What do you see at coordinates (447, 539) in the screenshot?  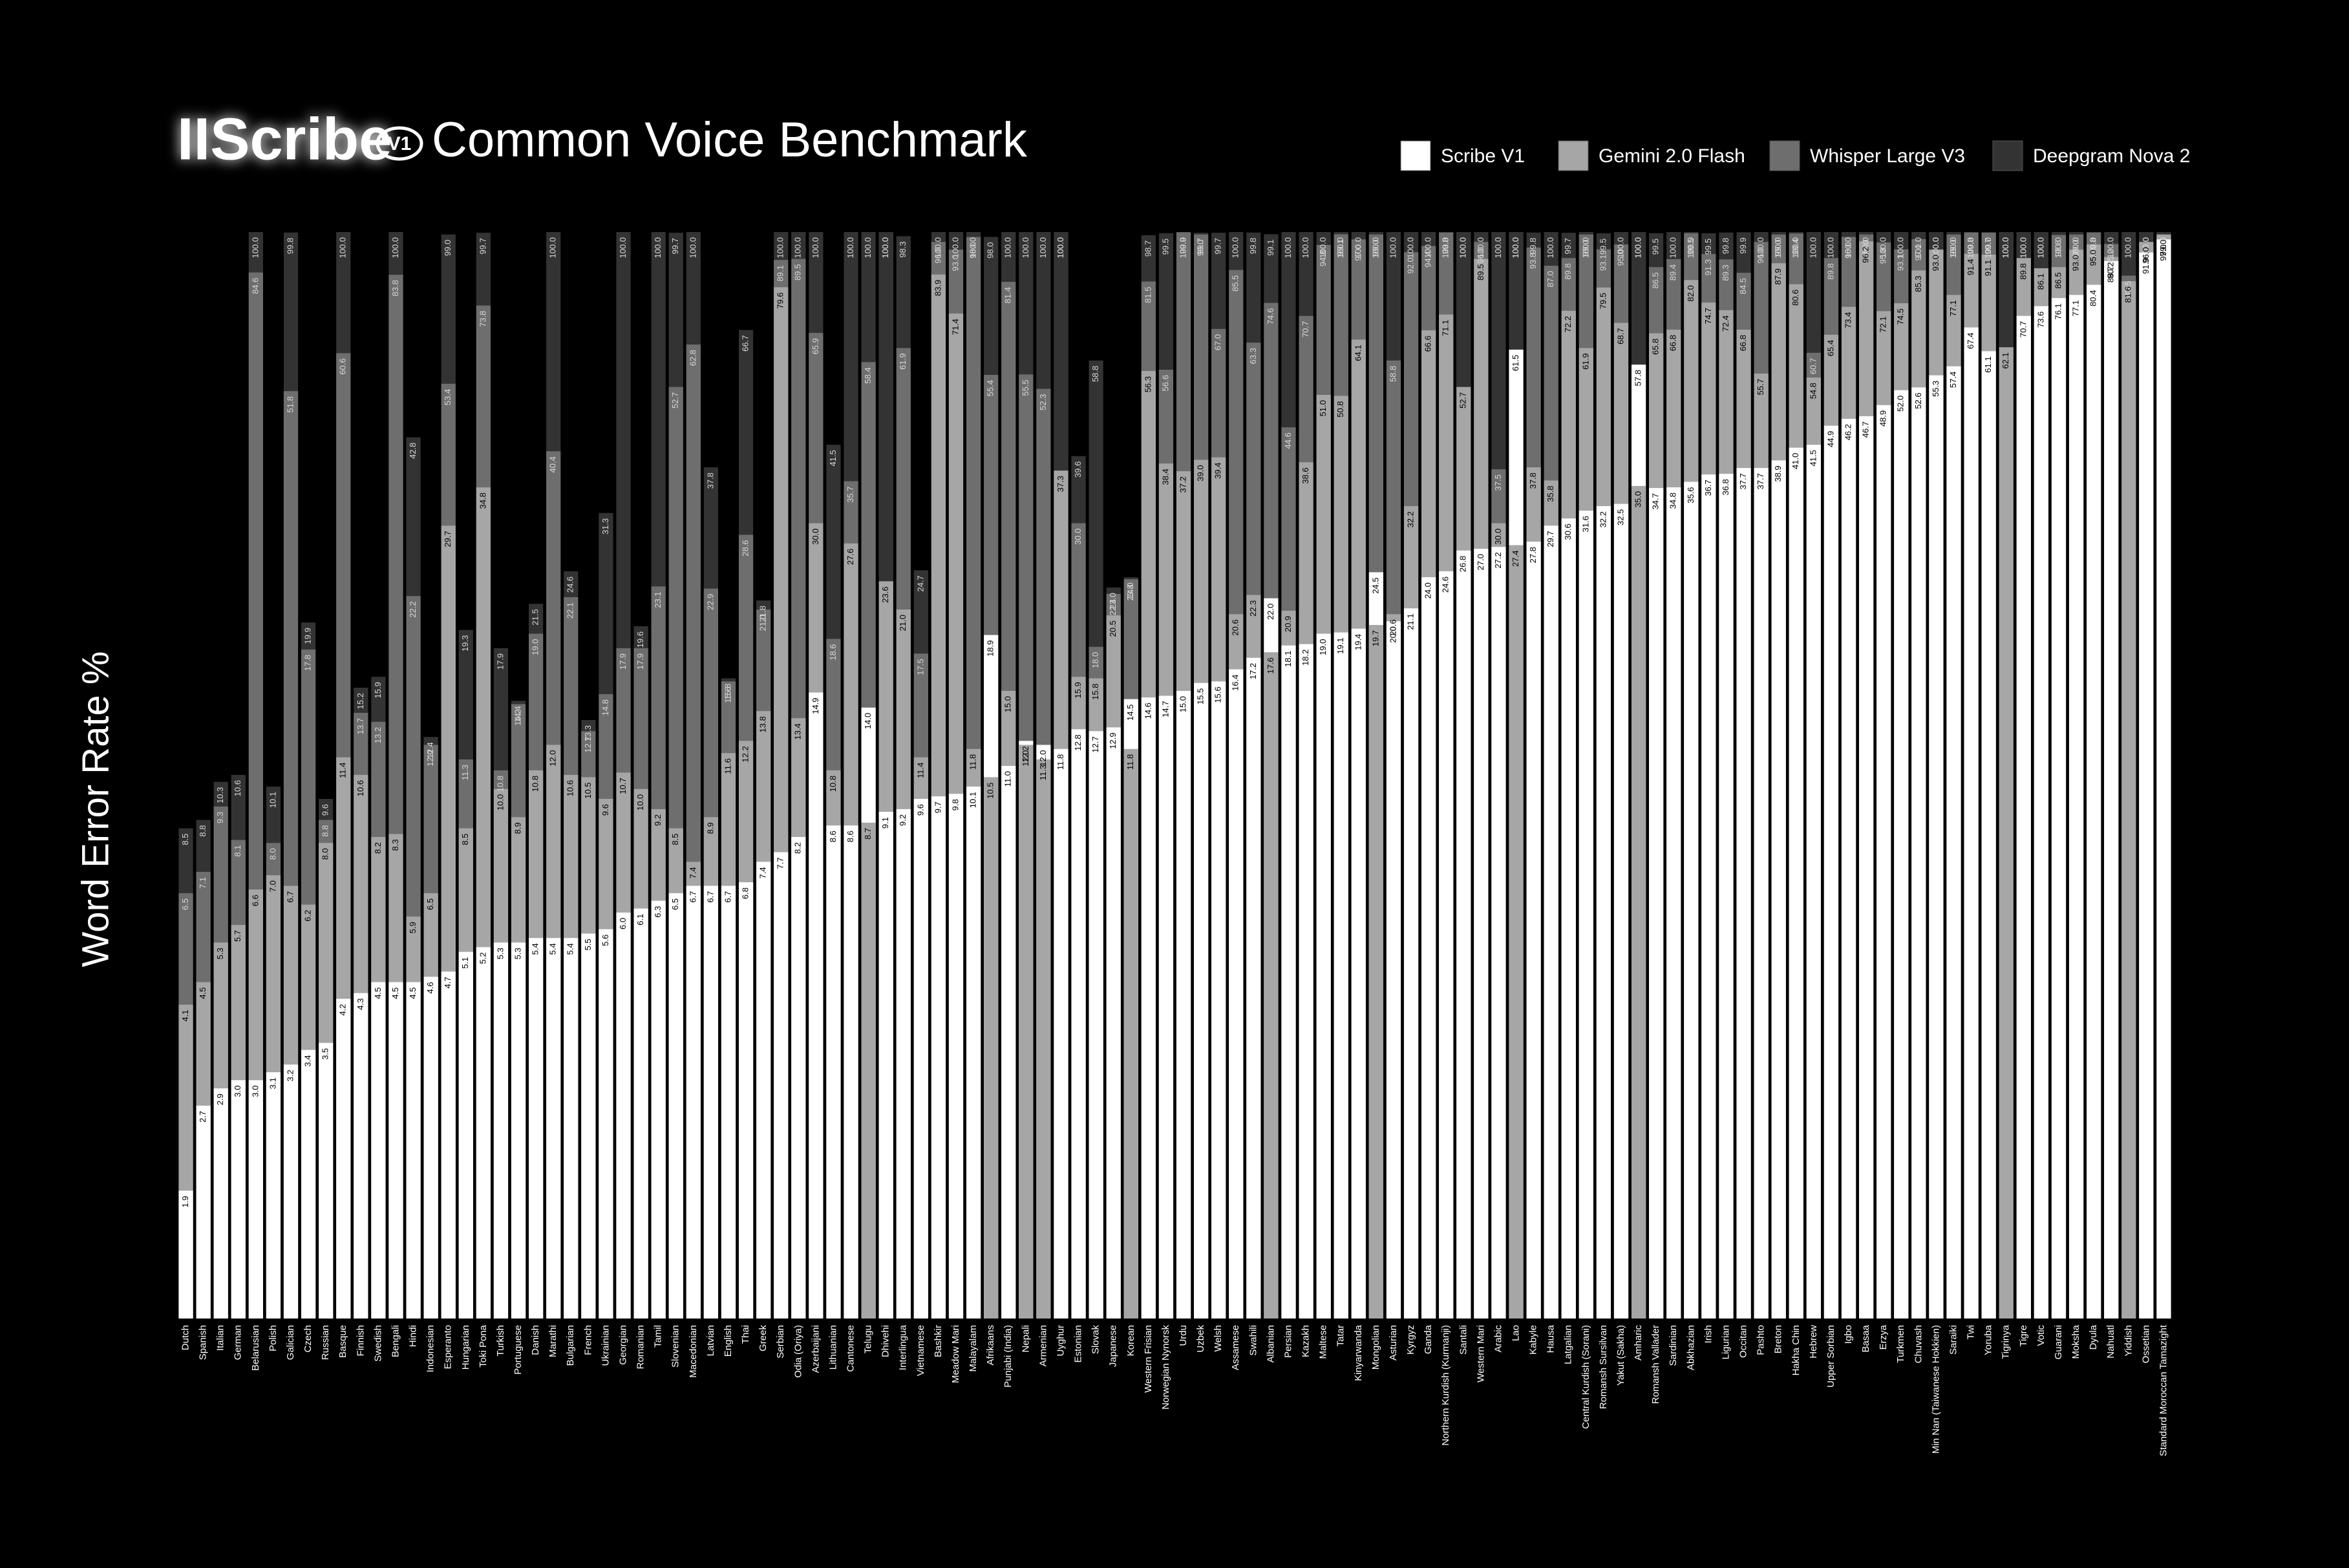 I see `value-label: 29.7` at bounding box center [447, 539].